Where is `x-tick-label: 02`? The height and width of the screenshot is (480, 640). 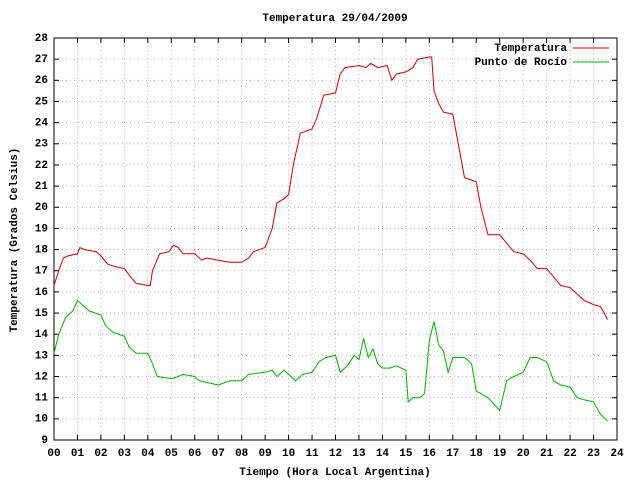
x-tick-label: 02 is located at coordinates (100, 454).